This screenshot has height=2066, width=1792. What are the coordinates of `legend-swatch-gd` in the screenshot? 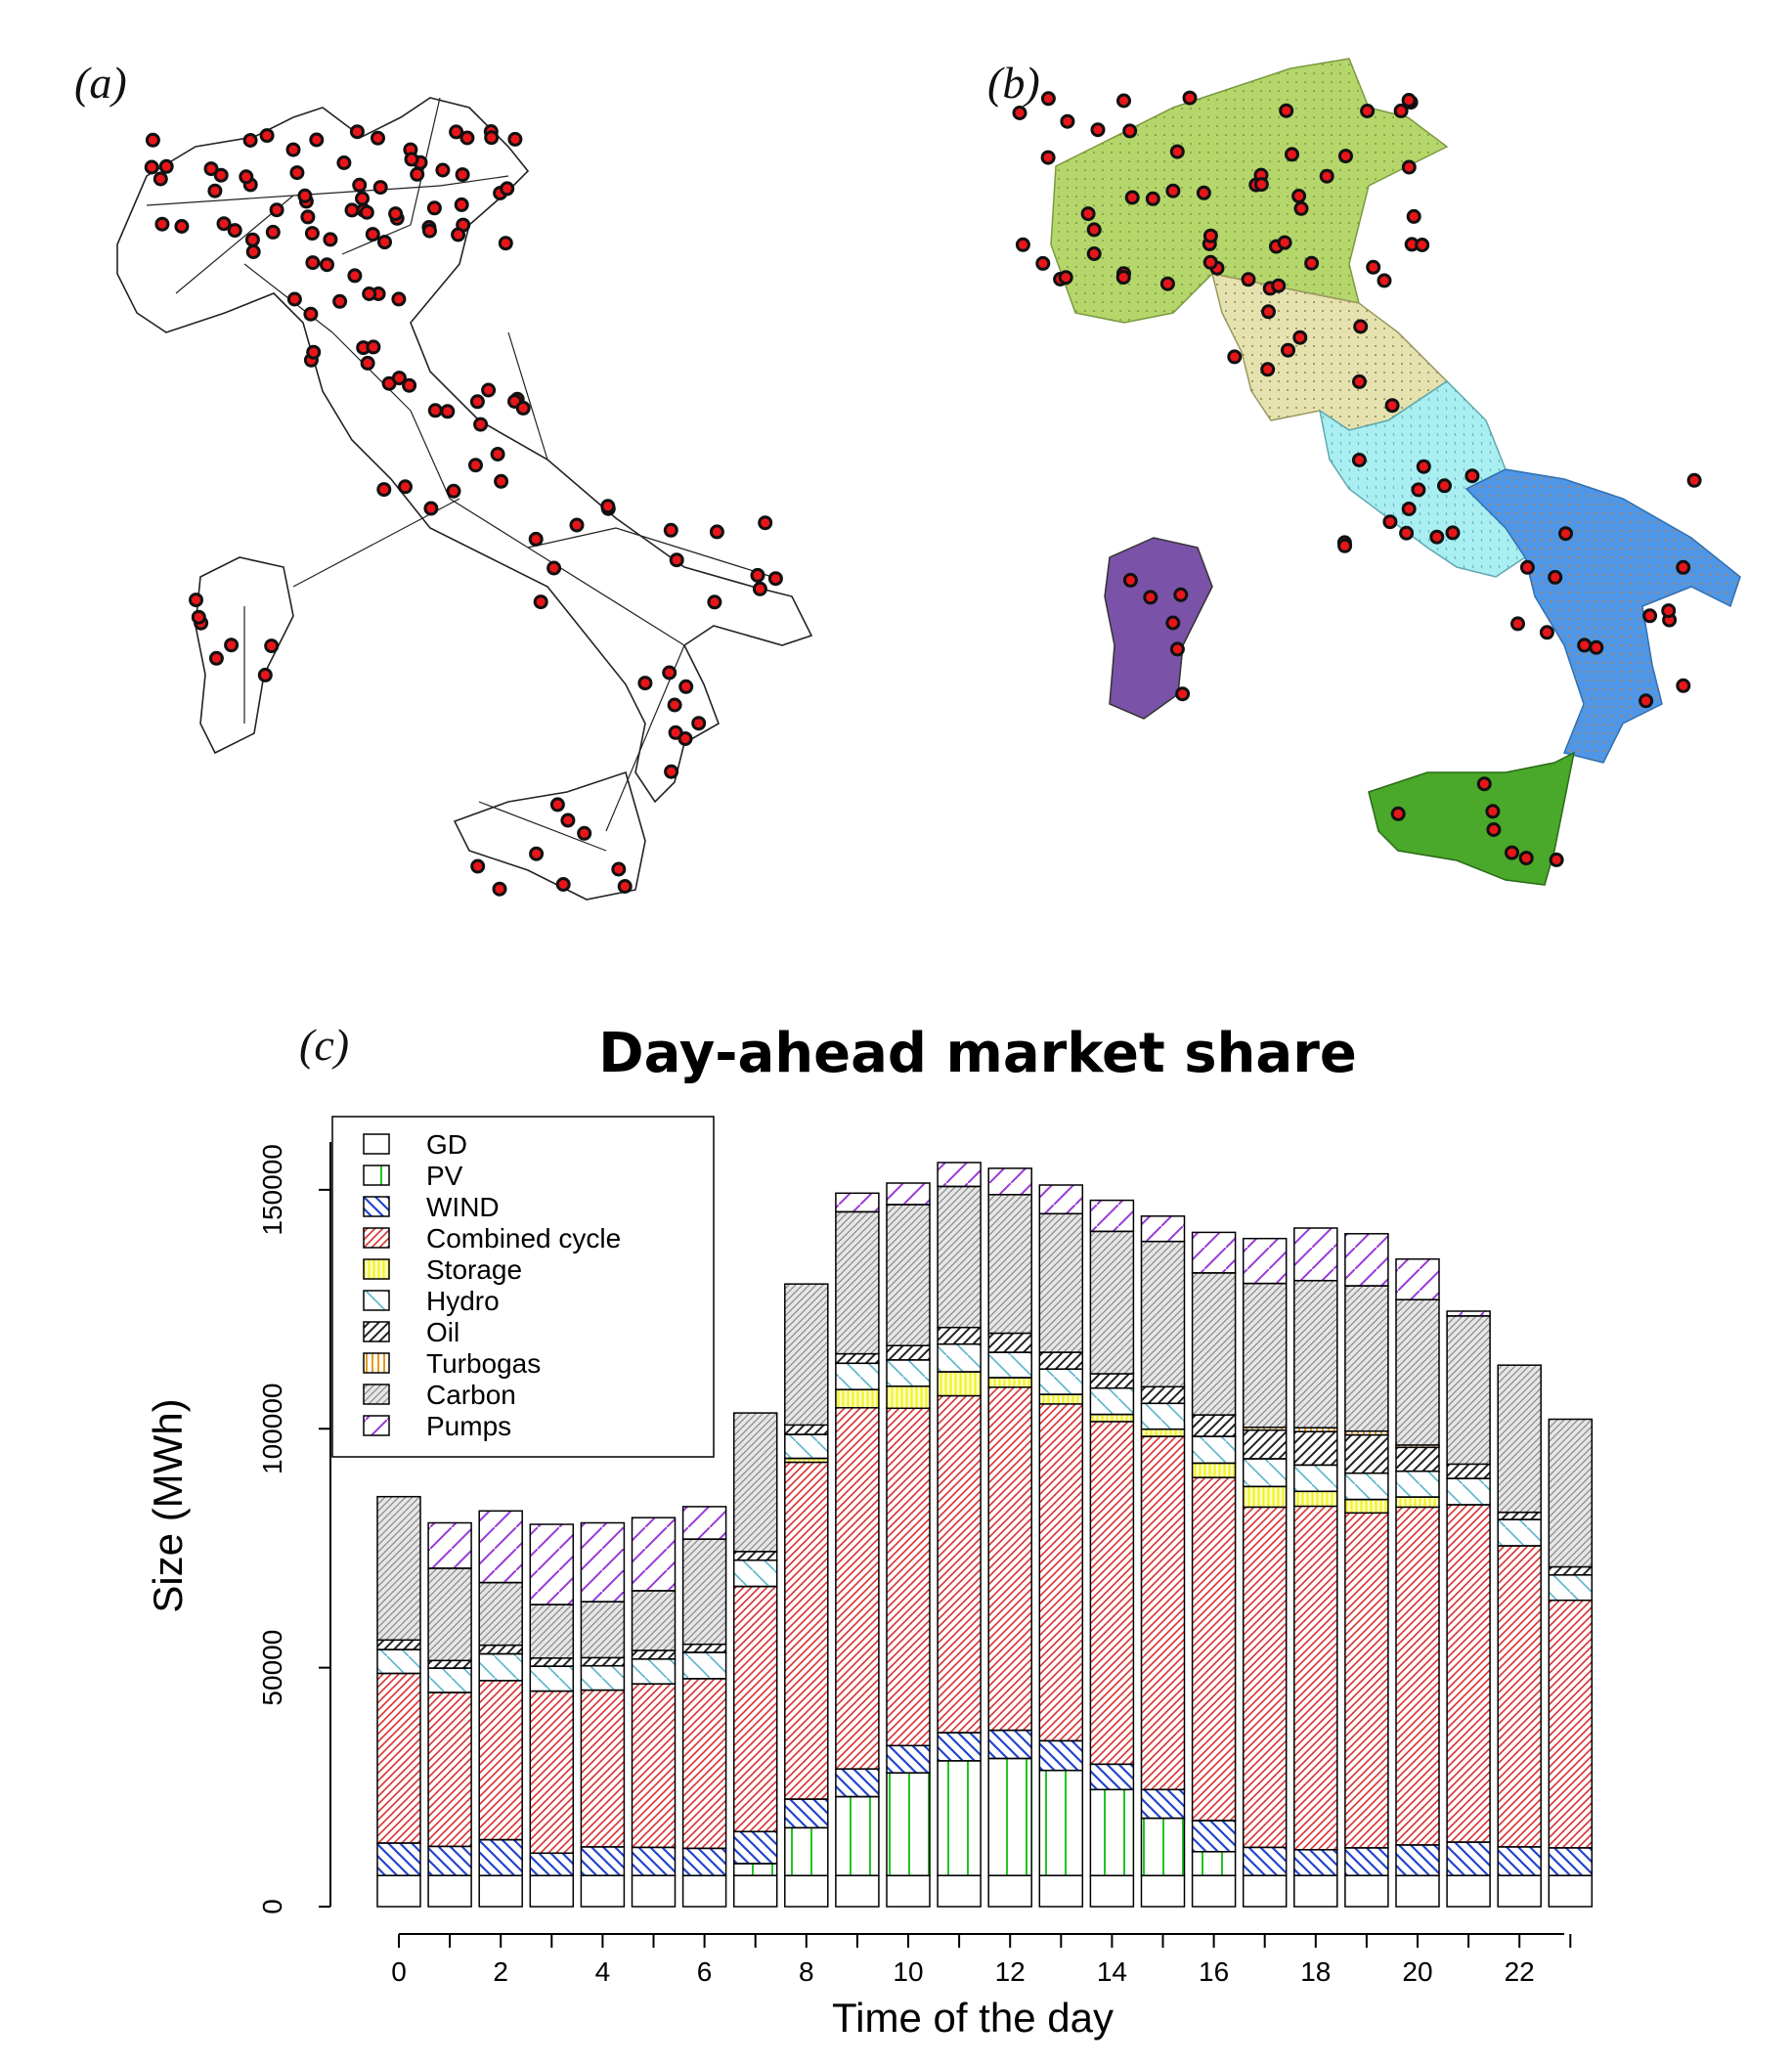 It's located at (376, 1144).